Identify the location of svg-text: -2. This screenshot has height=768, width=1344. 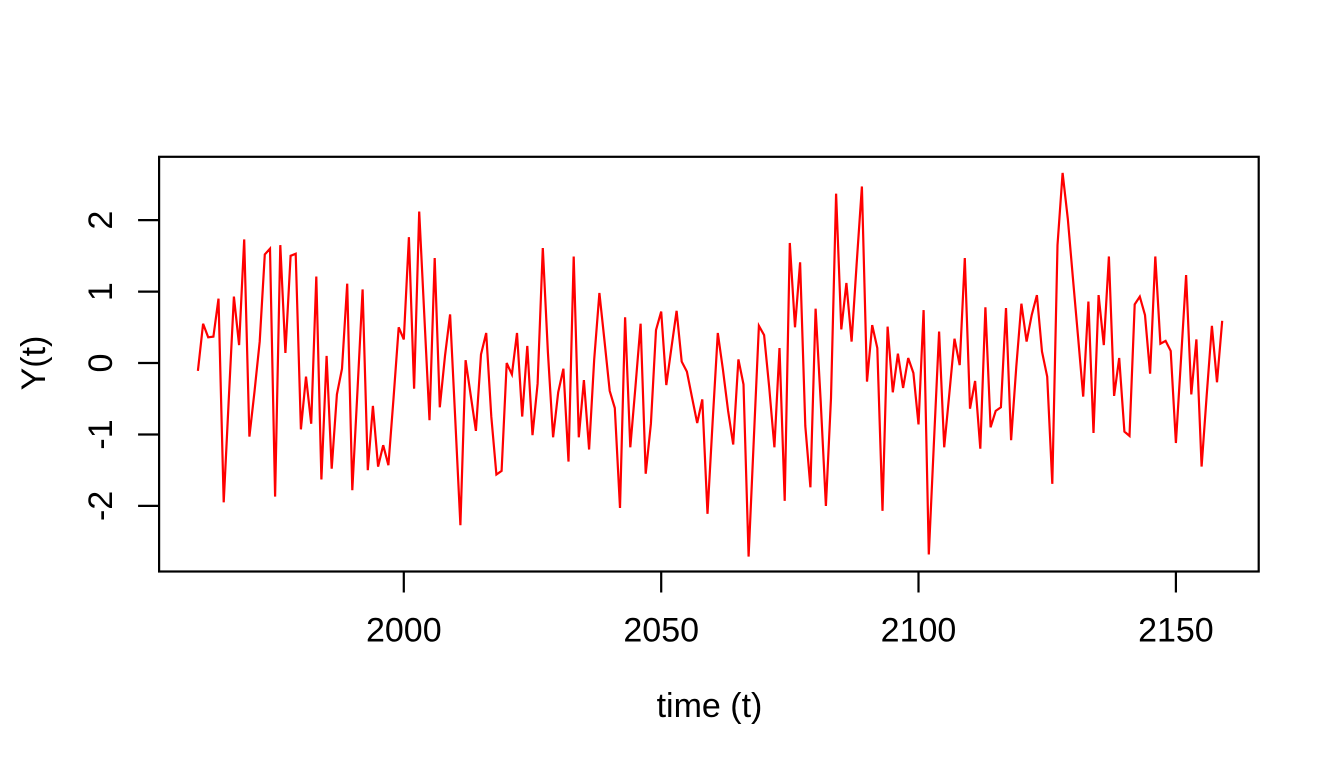
(101, 506).